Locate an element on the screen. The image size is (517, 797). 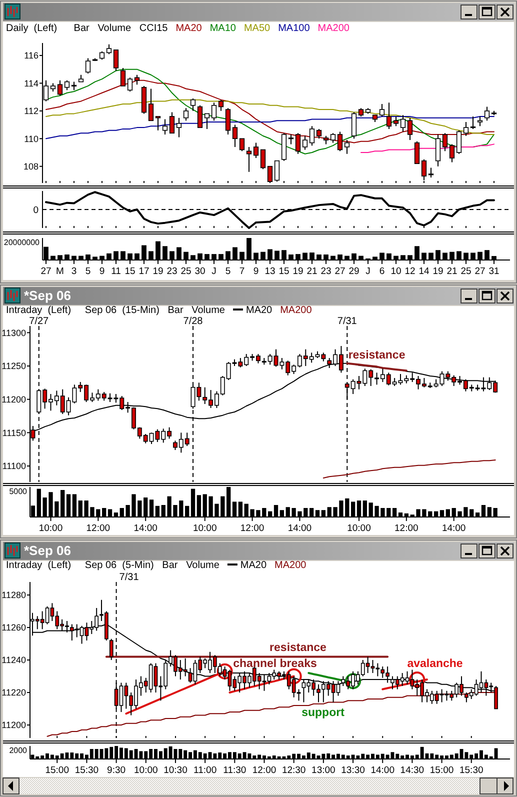
annotation: resistance is located at coordinates (298, 648).